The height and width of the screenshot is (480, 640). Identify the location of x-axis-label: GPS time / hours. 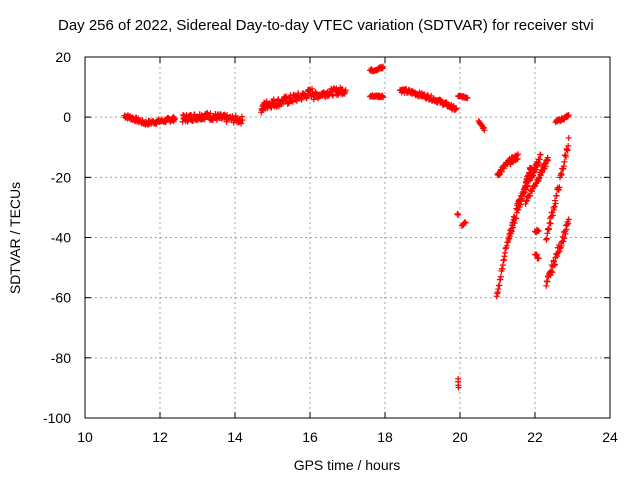
(347, 465).